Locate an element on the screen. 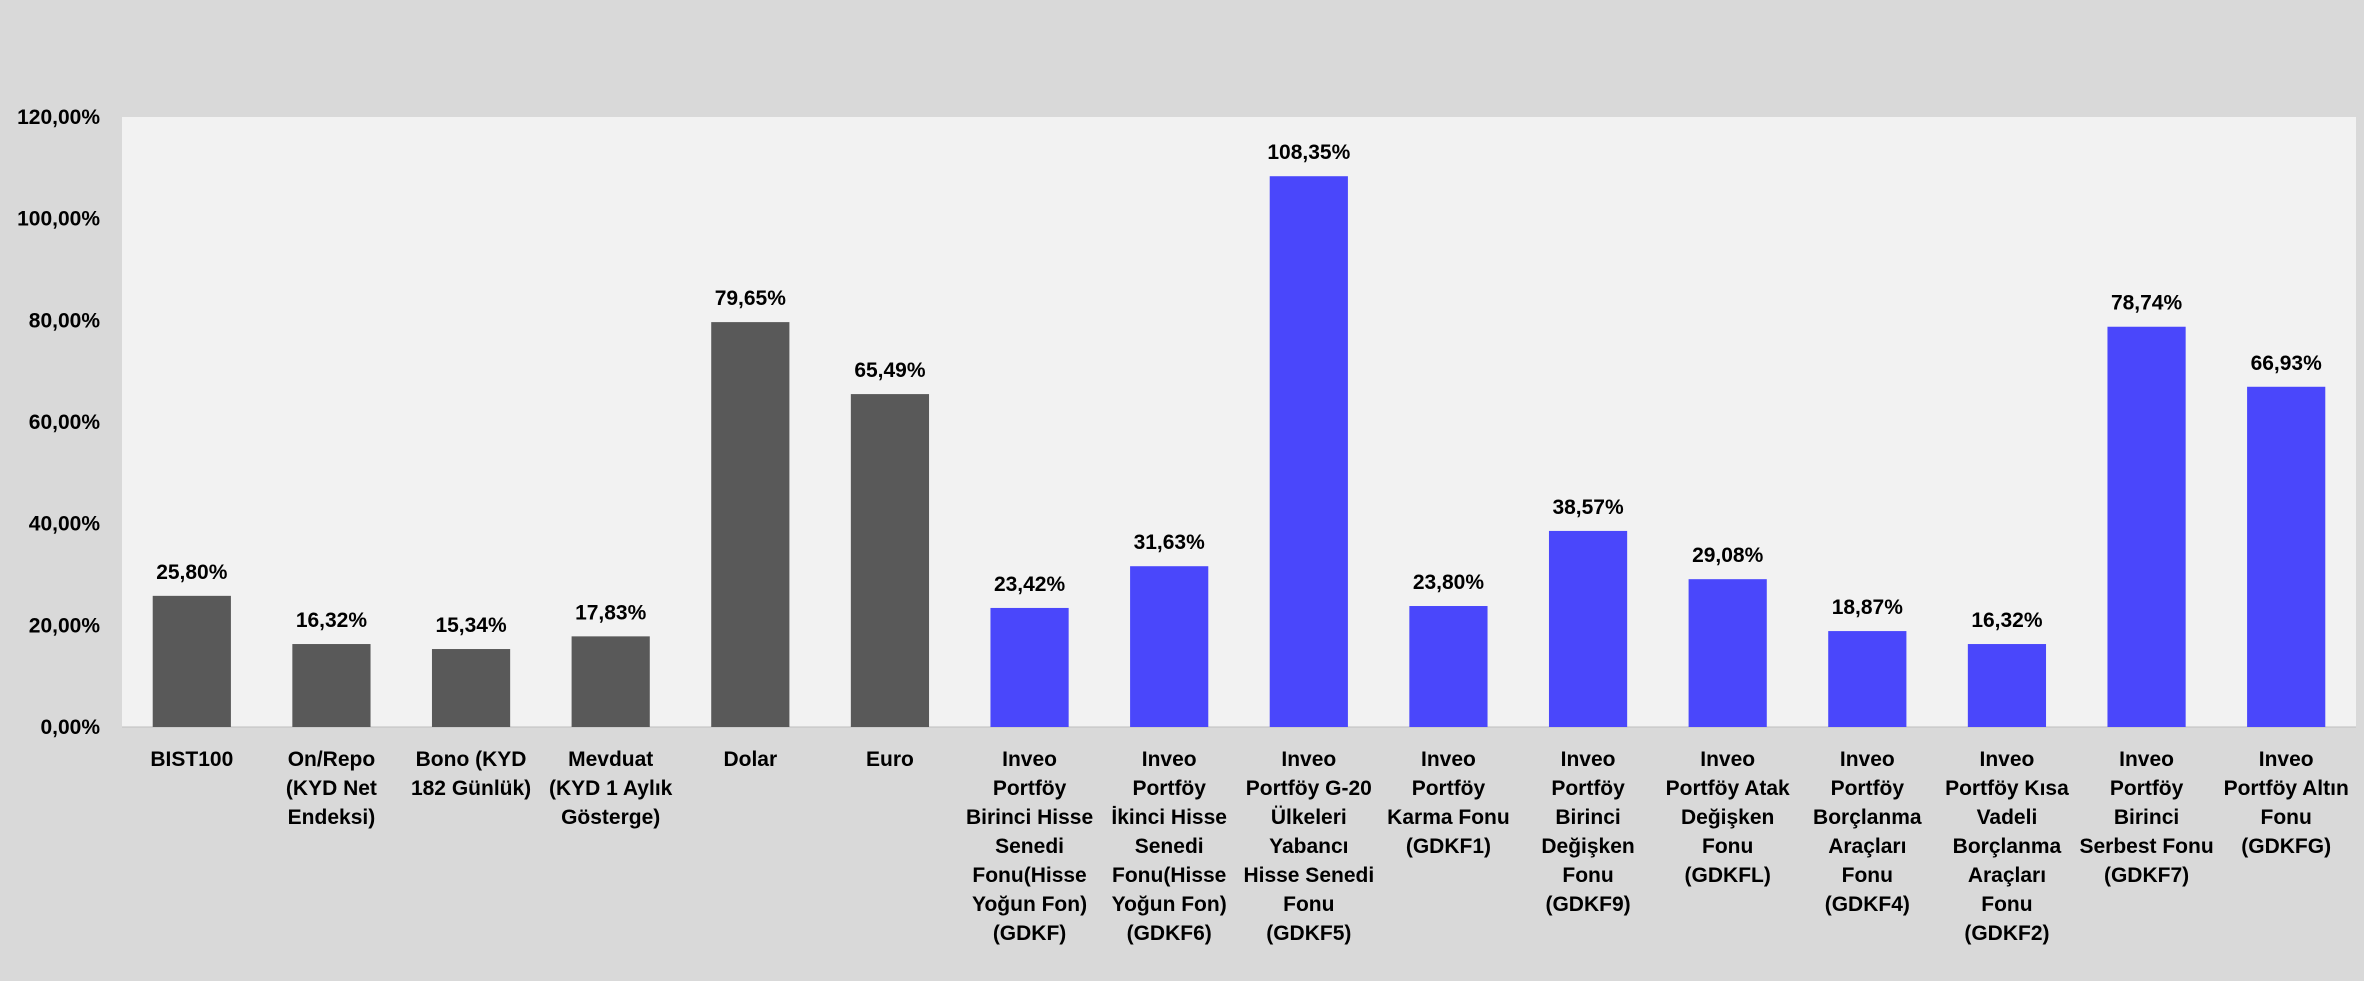 The image size is (2364, 981). y-tick-label: 20,00% is located at coordinates (65, 625).